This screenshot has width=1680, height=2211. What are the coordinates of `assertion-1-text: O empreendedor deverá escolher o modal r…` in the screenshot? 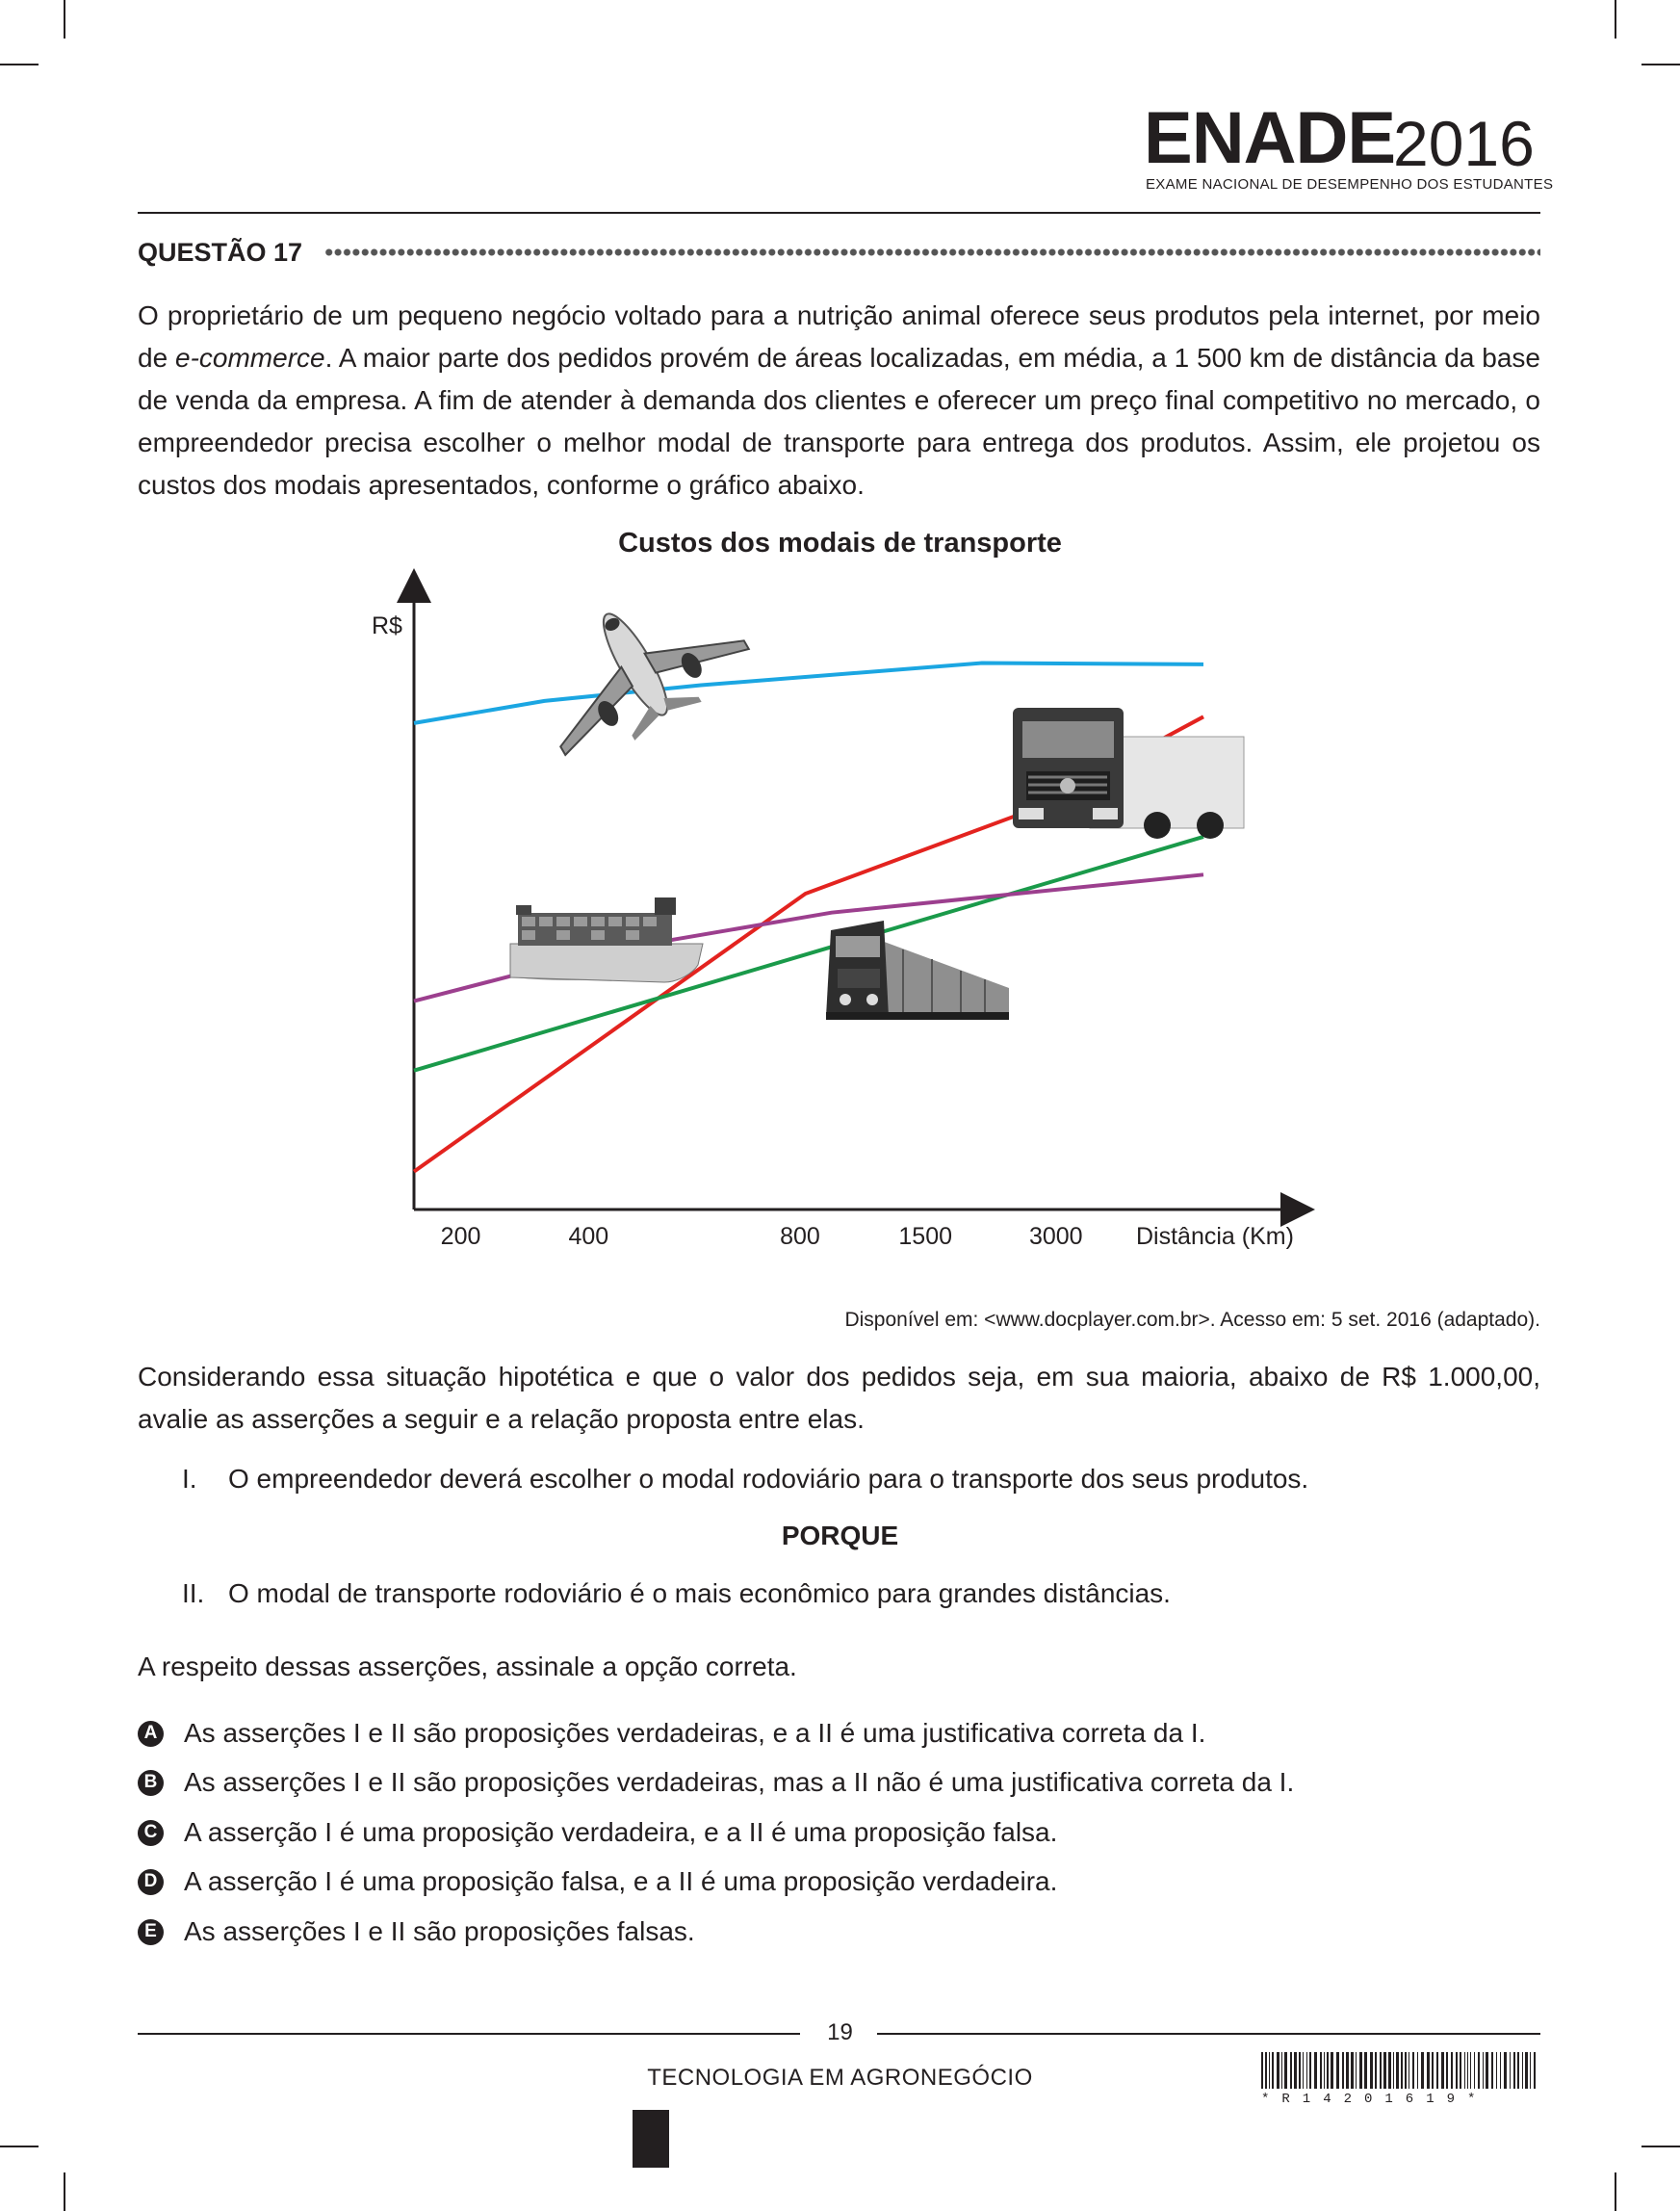 It's located at (768, 1479).